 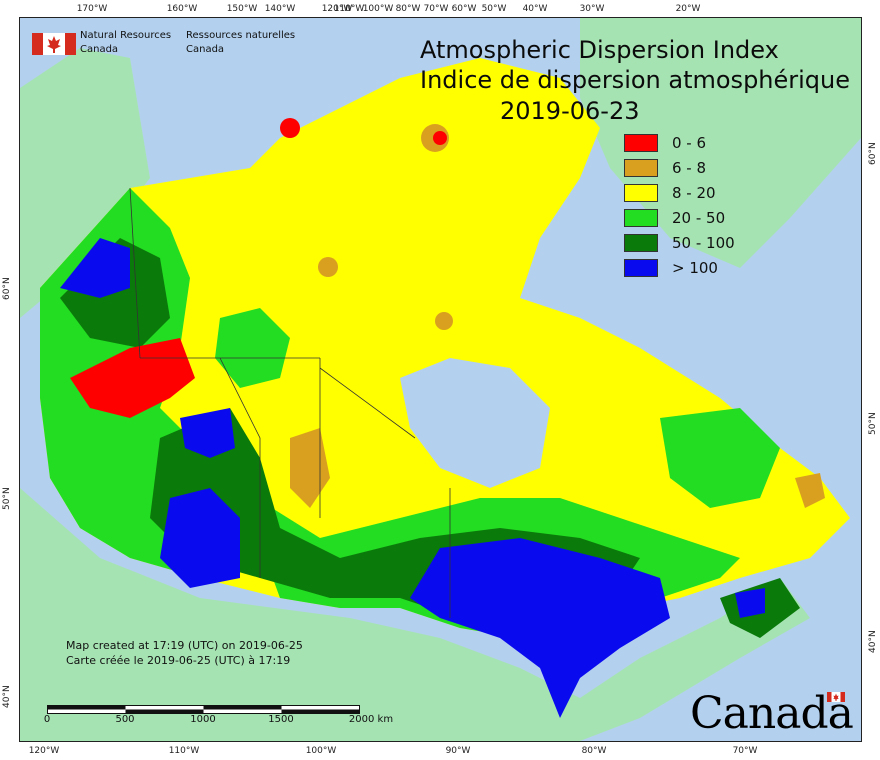 I want to click on legend-item: 20 - 50, so click(x=679, y=217).